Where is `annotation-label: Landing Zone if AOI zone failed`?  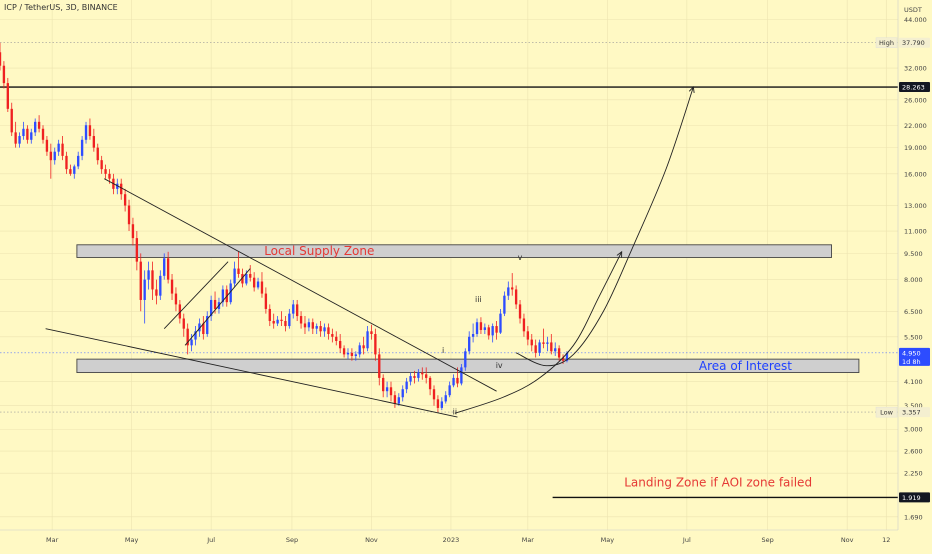 annotation-label: Landing Zone if AOI zone failed is located at coordinates (718, 483).